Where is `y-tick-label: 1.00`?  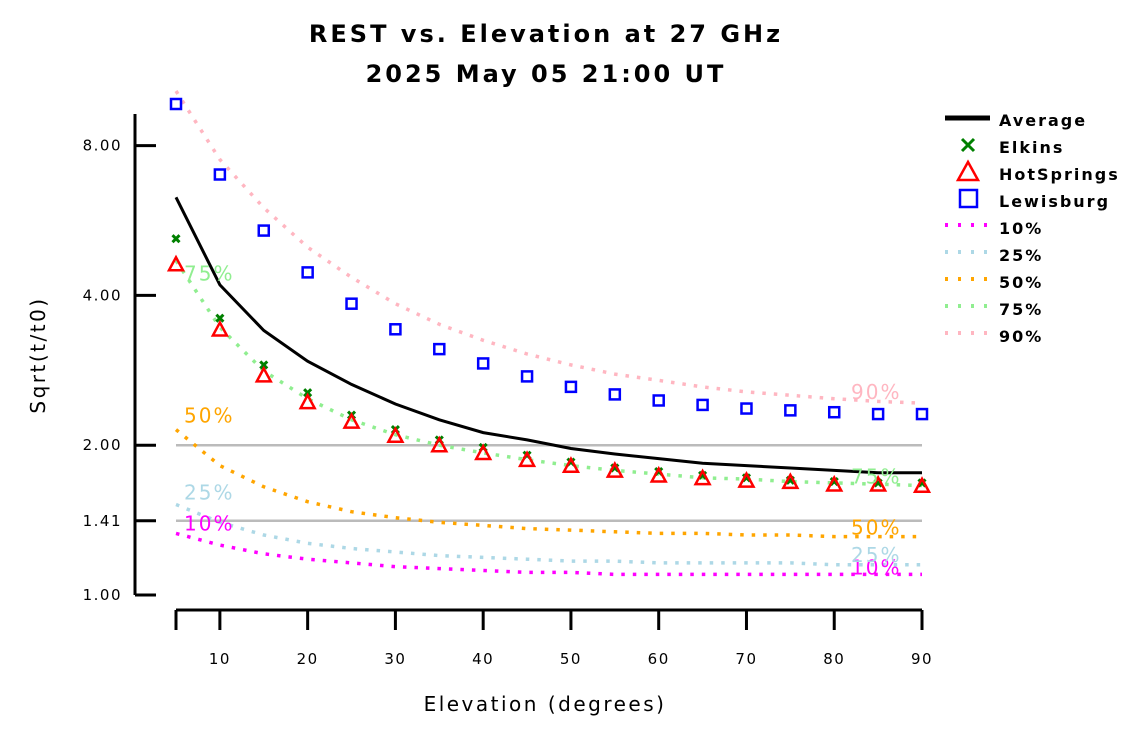
y-tick-label: 1.00 is located at coordinates (102, 595).